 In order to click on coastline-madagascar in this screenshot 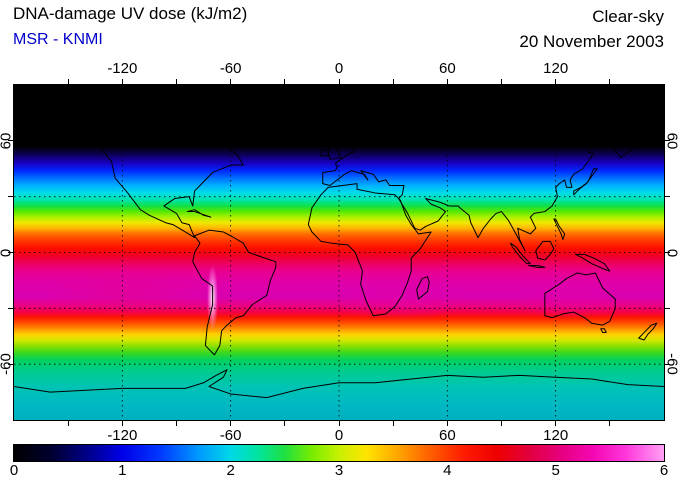, I will do `click(423, 288)`.